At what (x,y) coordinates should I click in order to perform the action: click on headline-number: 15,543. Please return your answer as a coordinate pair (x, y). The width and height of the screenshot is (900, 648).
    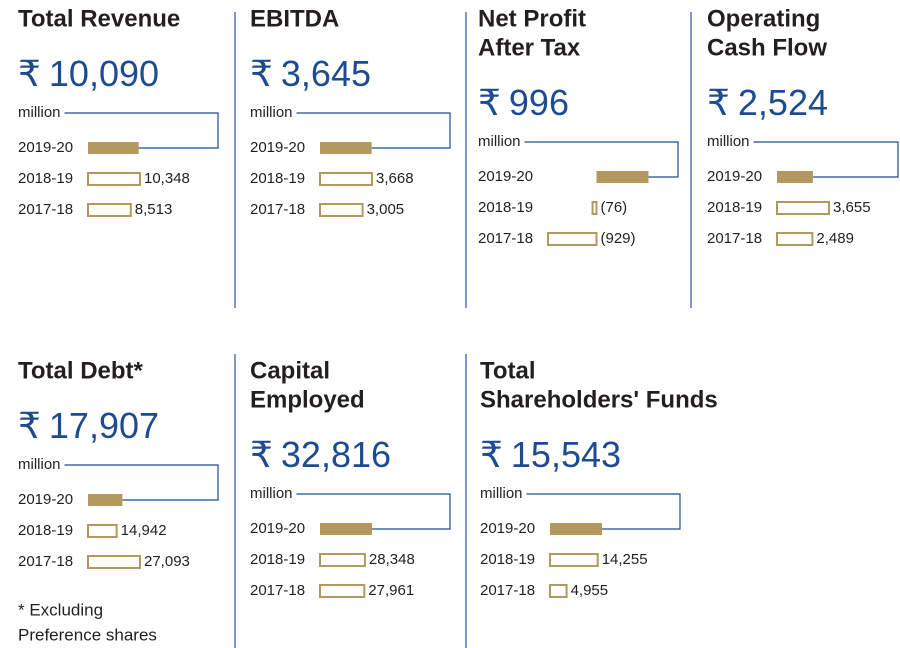
    Looking at the image, I should click on (566, 454).